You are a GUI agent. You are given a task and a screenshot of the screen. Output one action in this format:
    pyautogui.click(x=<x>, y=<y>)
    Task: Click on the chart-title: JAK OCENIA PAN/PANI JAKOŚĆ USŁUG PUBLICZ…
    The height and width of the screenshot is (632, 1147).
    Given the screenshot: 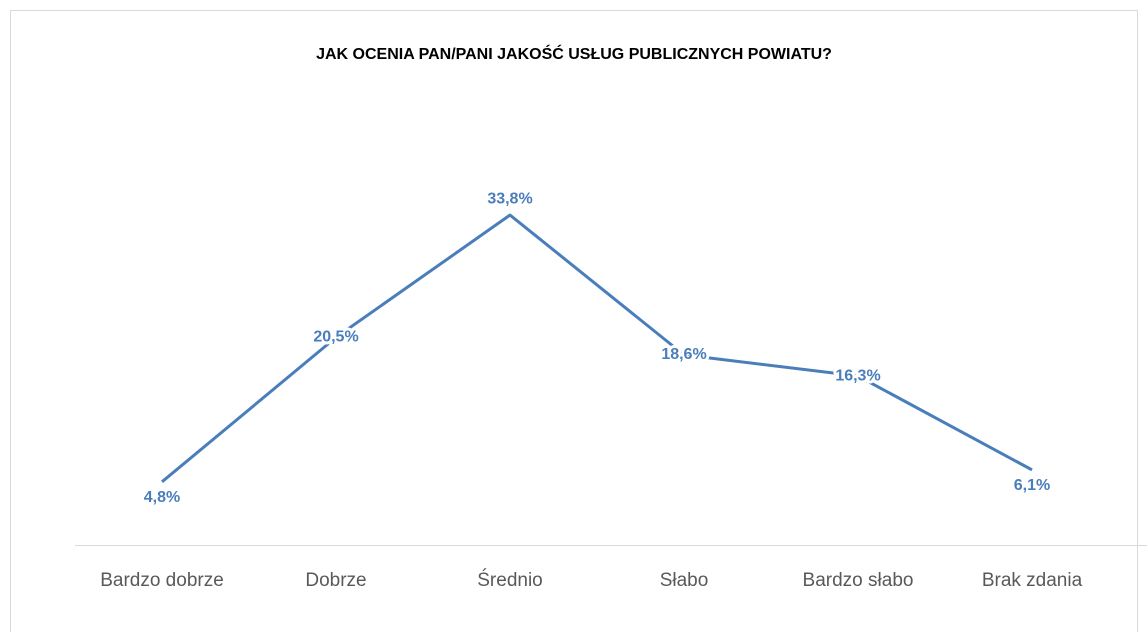 What is the action you would take?
    pyautogui.click(x=574, y=53)
    